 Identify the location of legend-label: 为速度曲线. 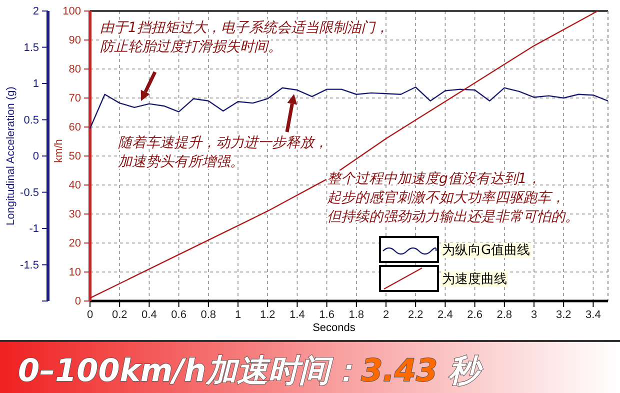
(474, 279).